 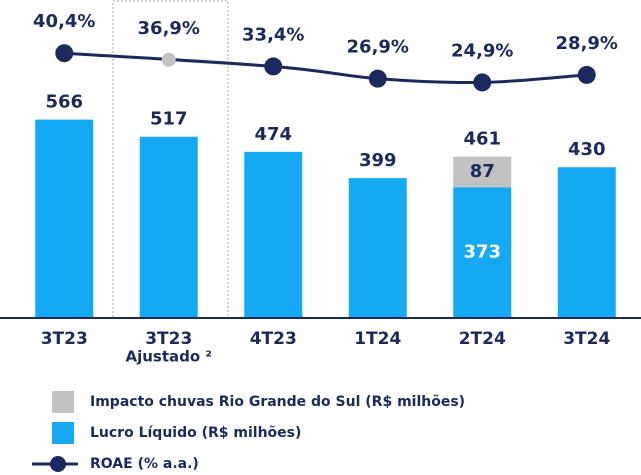 I want to click on x-tick-label: Ajustado ², so click(x=169, y=357).